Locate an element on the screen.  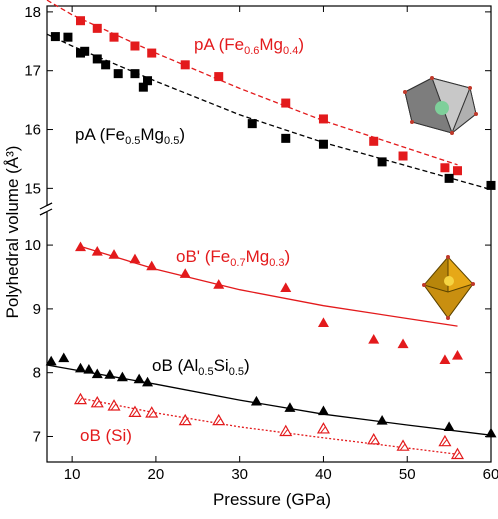
x-tick-label: 30 is located at coordinates (239, 474).